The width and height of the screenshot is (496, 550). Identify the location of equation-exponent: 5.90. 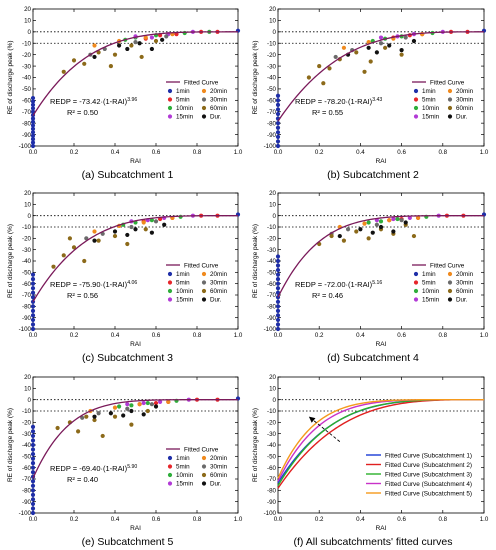
(132, 467).